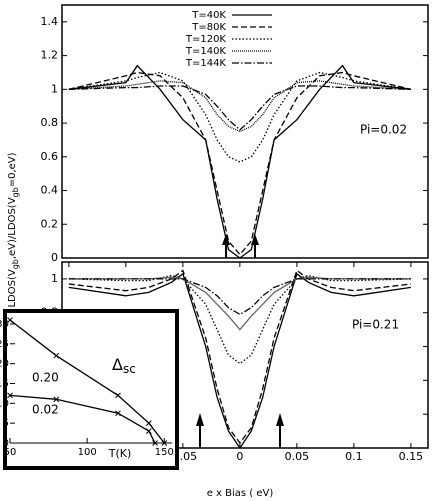  Describe the element at coordinates (87, 452) in the screenshot. I see `x-tick-label: 100` at that location.